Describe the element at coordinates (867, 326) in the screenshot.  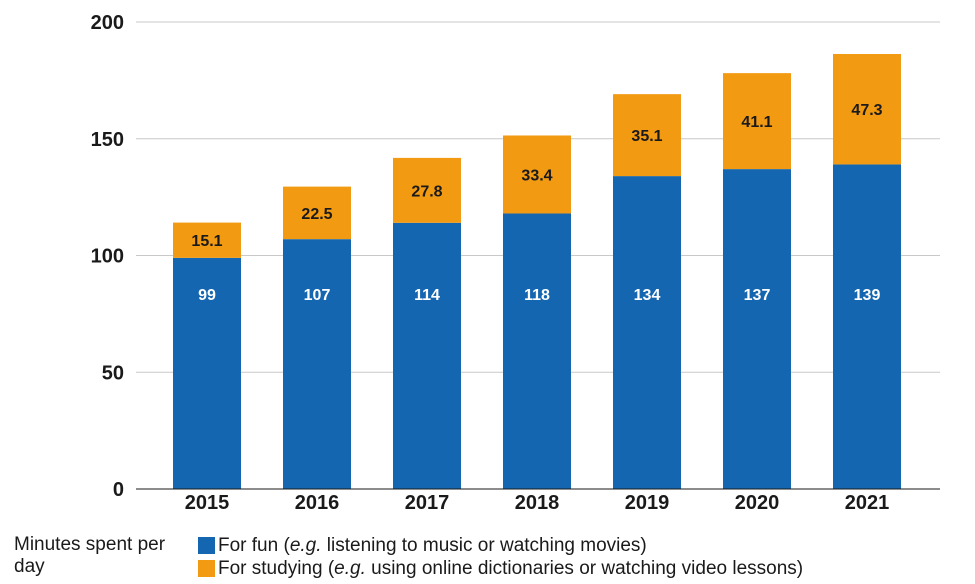
I see `bar-fun-2021` at that location.